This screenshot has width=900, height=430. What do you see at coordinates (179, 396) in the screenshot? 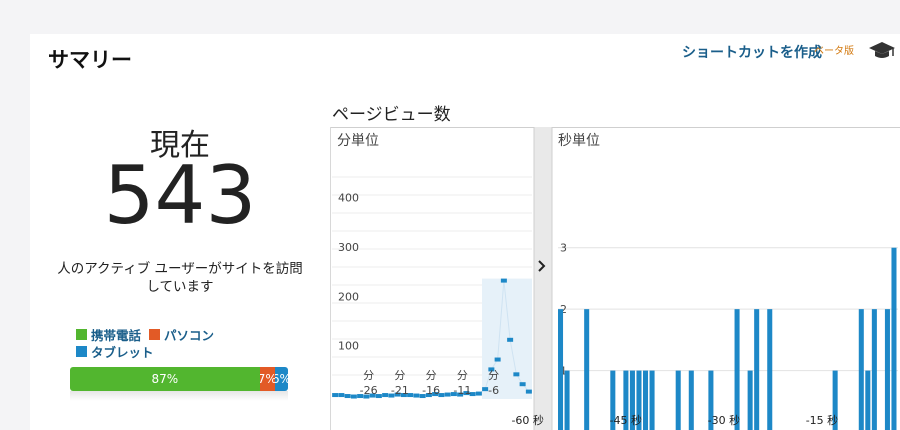
I see `device-bar-shadow` at bounding box center [179, 396].